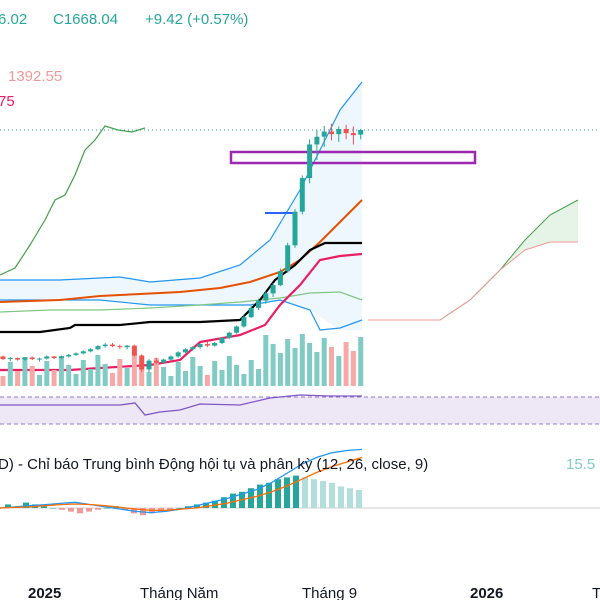  I want to click on x-label-2026: 2026, so click(486, 592).